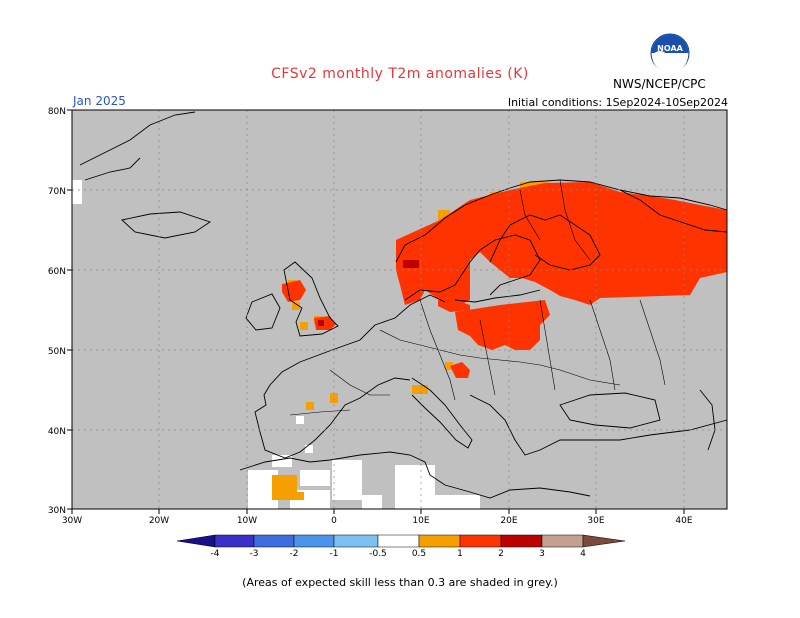 The image size is (800, 618). I want to click on lat-label-40n: 40N, so click(57, 432).